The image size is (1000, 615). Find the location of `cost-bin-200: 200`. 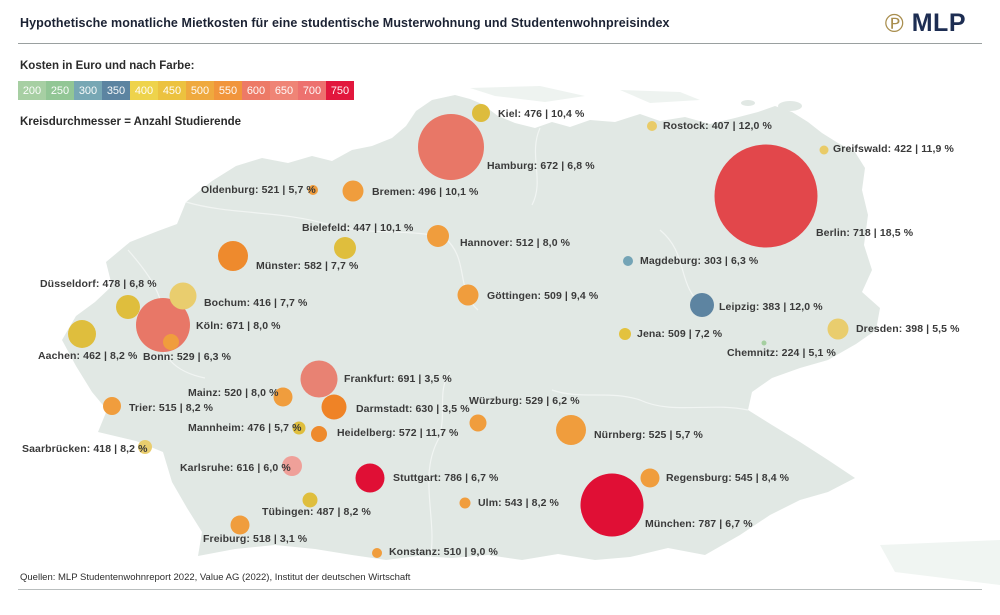

cost-bin-200: 200 is located at coordinates (32, 90).